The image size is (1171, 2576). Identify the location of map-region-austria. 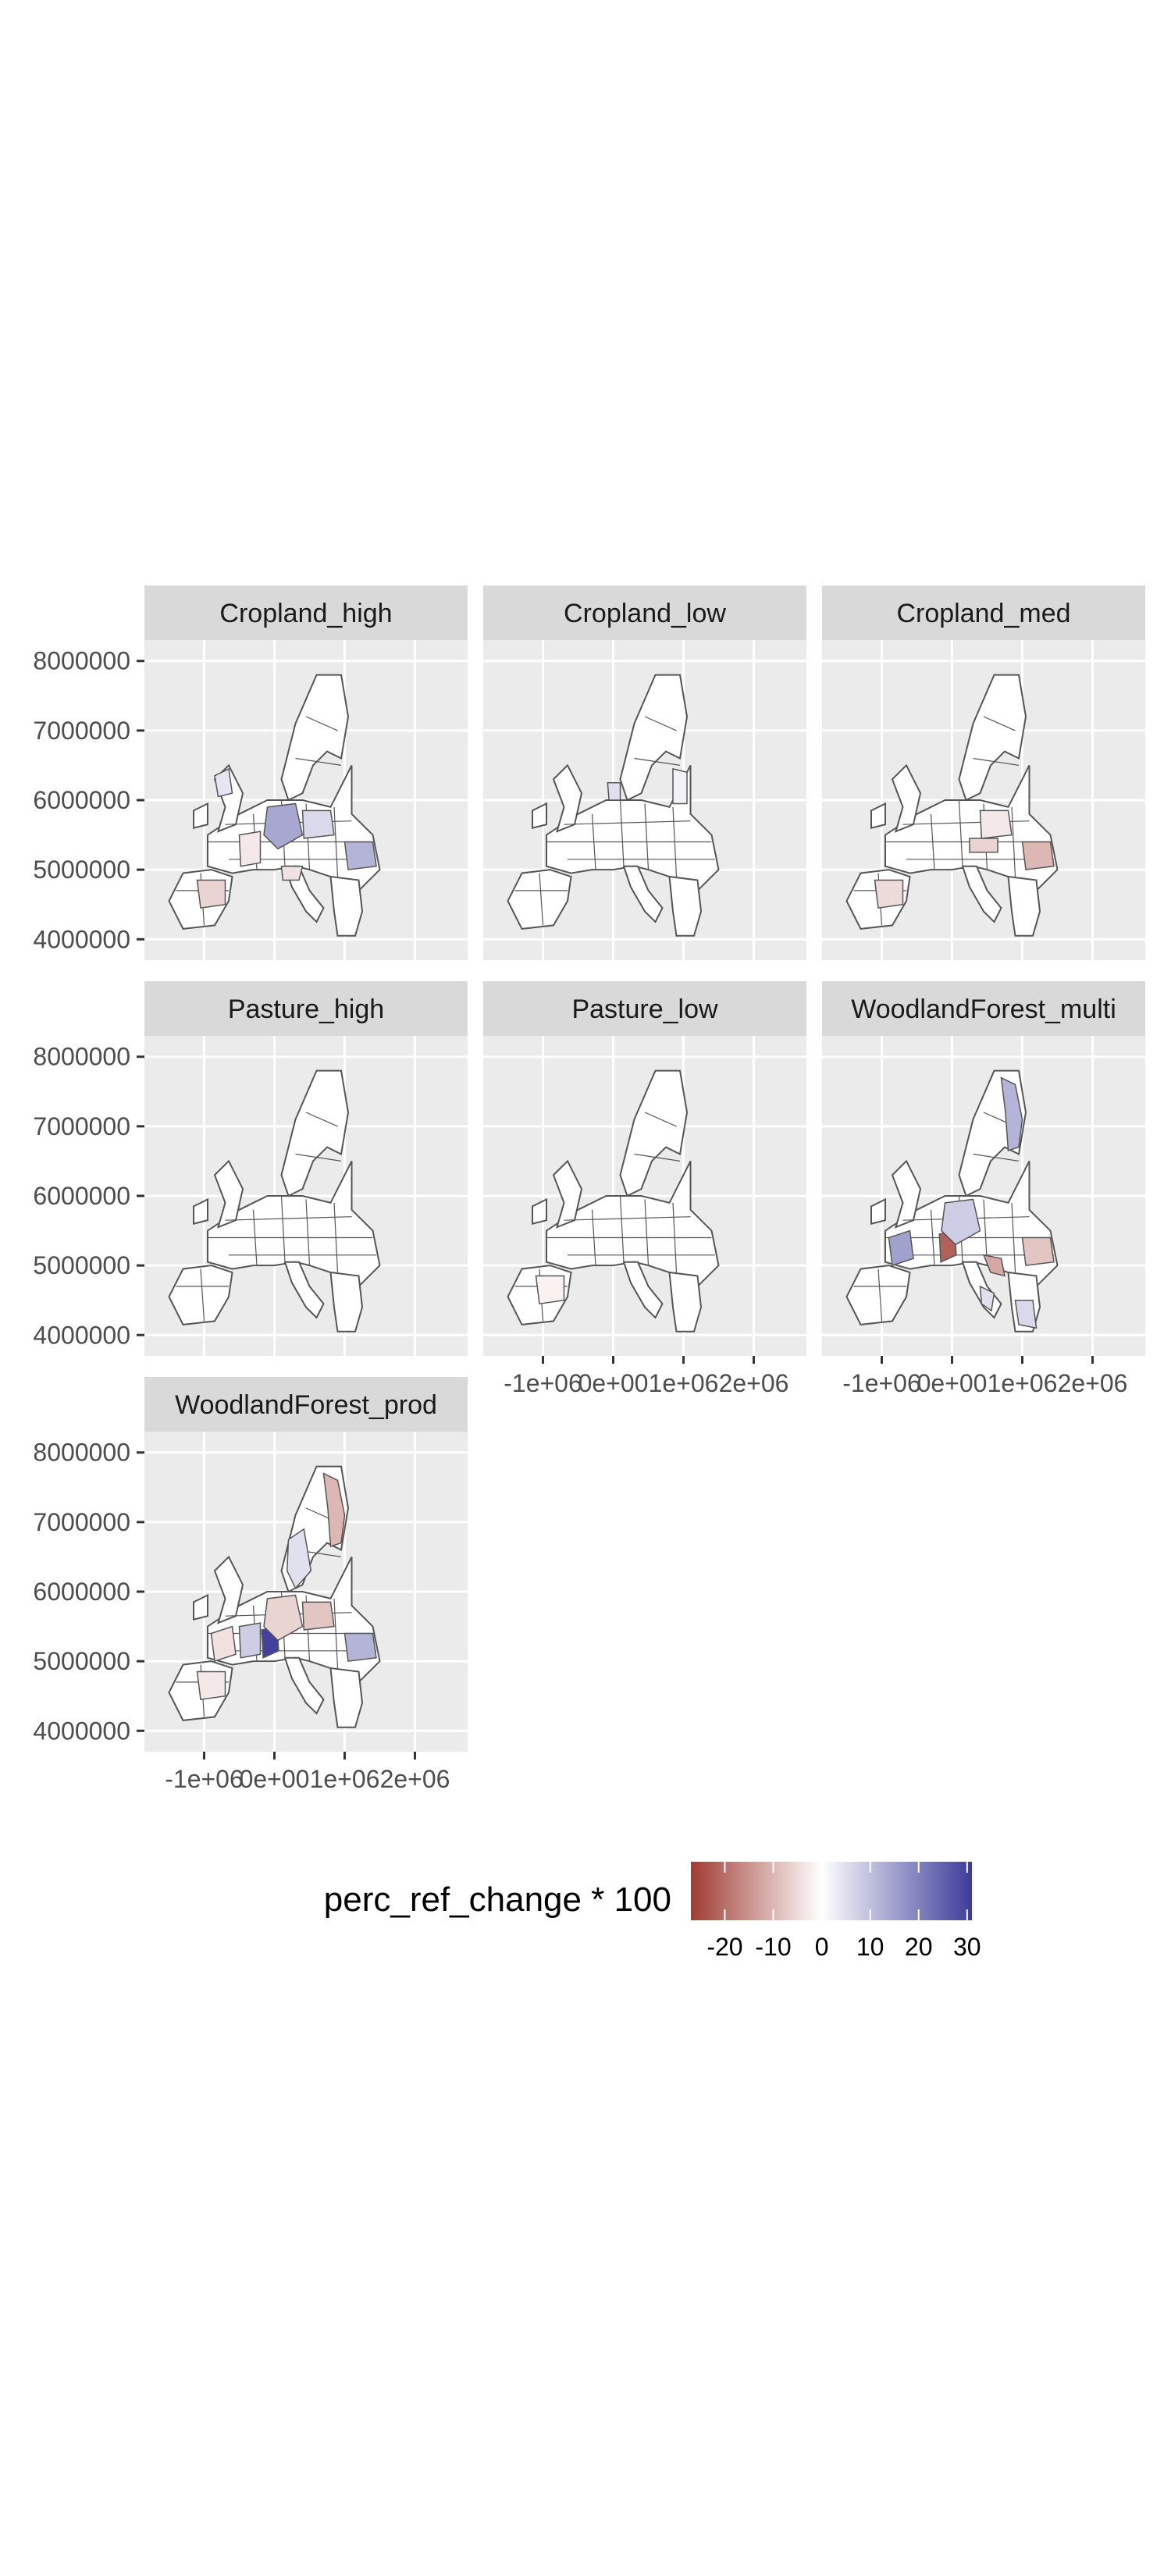
(984, 845).